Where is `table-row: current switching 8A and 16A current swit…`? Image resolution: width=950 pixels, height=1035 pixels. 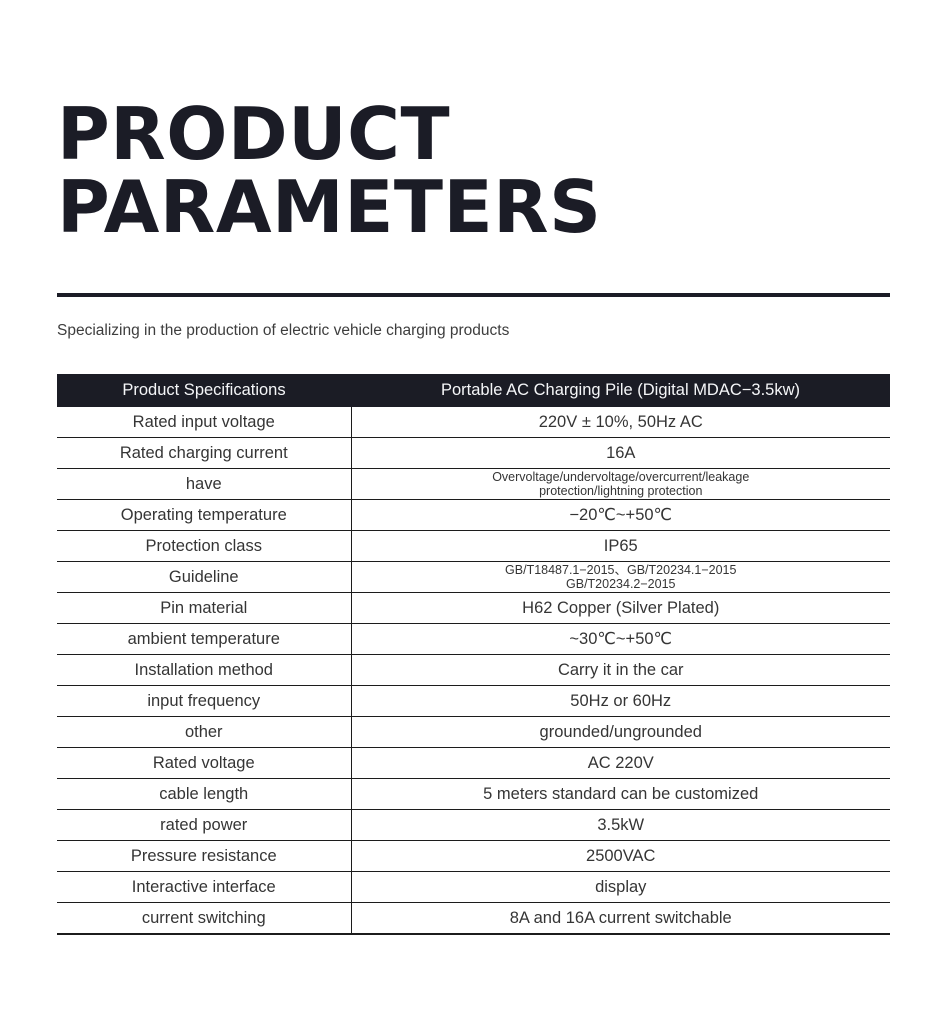
table-row: current switching 8A and 16A current swit… is located at coordinates (473, 919).